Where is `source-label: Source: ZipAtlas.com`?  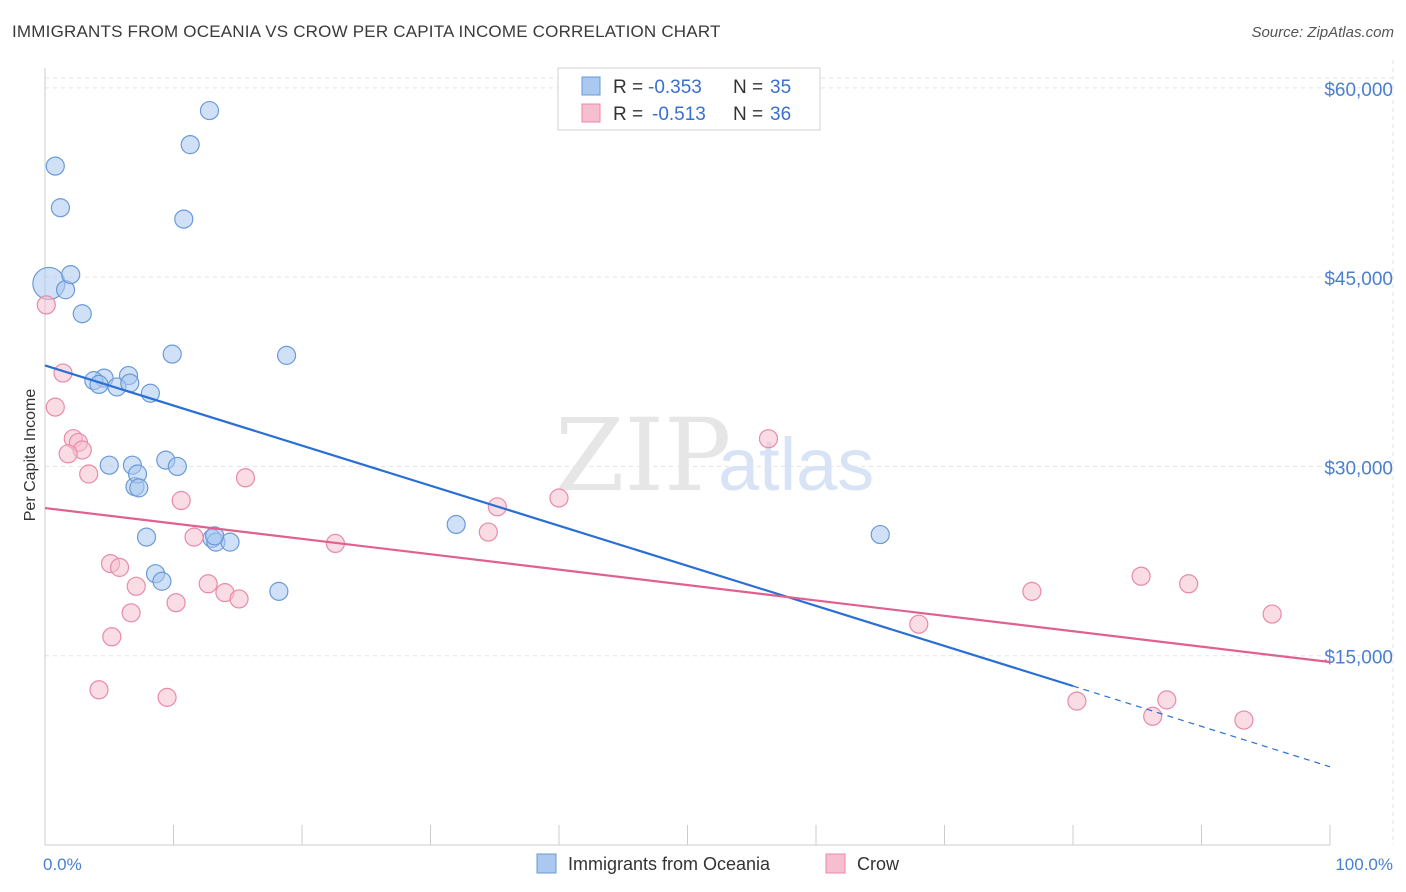 source-label: Source: ZipAtlas.com is located at coordinates (1322, 32).